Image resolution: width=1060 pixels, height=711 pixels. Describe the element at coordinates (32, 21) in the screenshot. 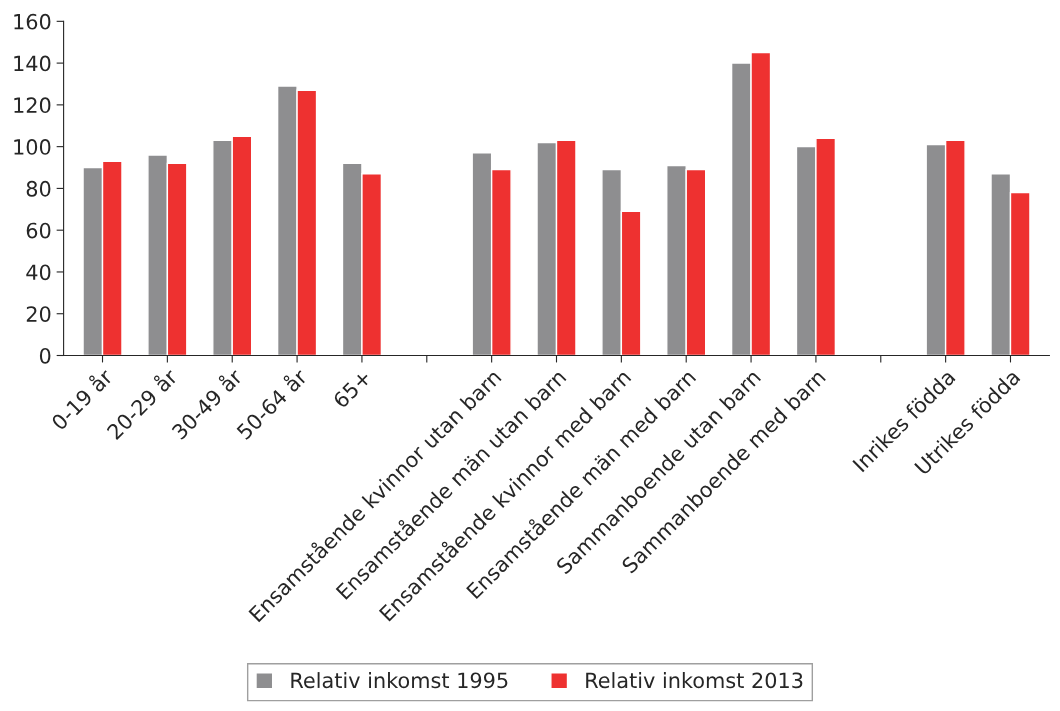

I see `y-tick-label: 160` at that location.